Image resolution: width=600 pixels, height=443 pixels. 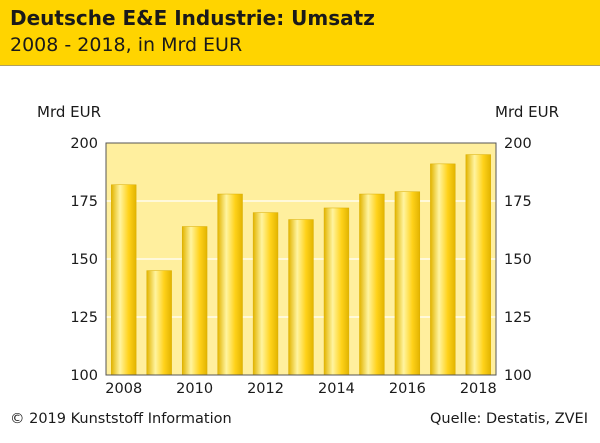 What do you see at coordinates (478, 265) in the screenshot?
I see `bar-2018` at bounding box center [478, 265].